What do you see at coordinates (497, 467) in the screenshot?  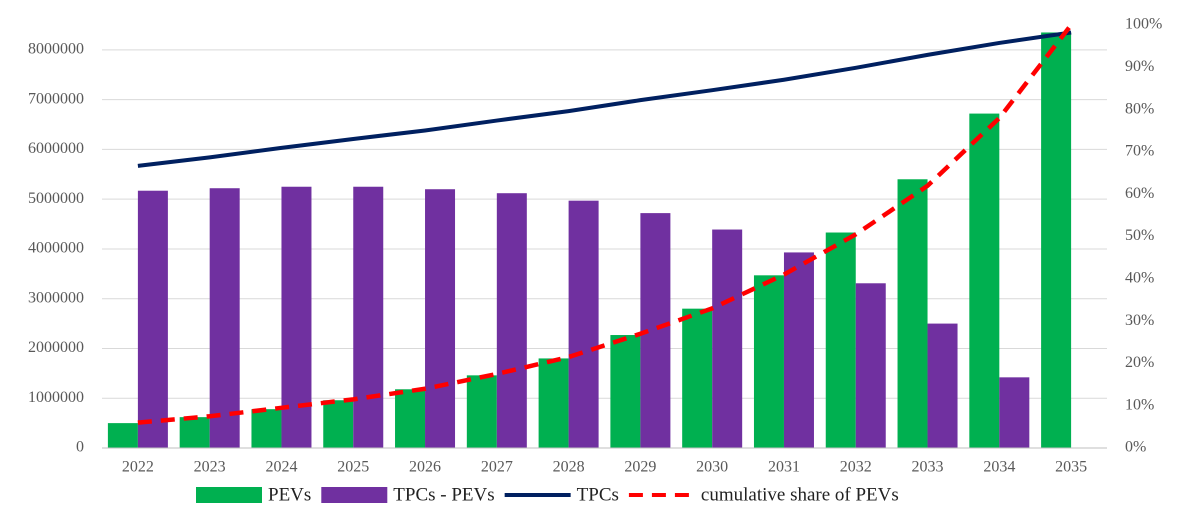 I see `x-tick-label: 2027` at bounding box center [497, 467].